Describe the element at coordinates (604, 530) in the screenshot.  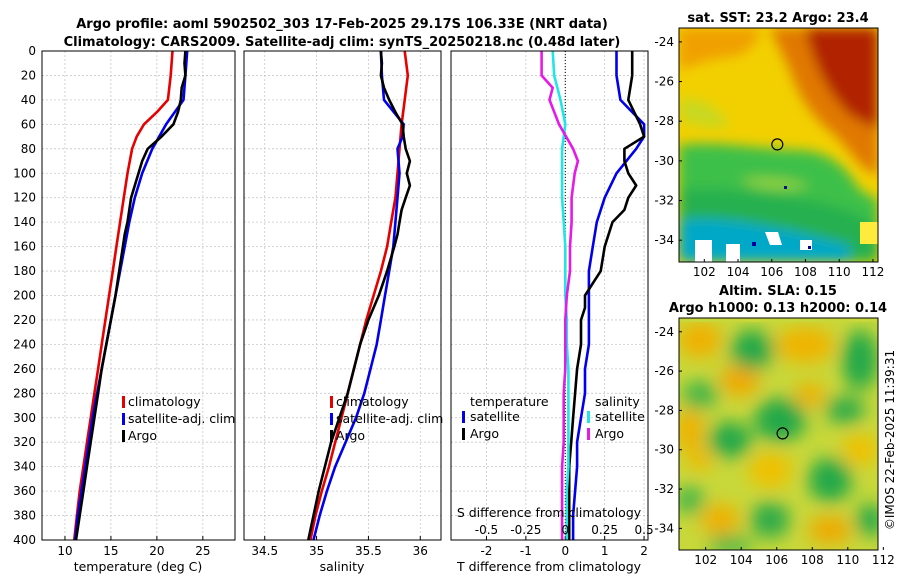
I see `x2-tick-label: 0.25` at that location.